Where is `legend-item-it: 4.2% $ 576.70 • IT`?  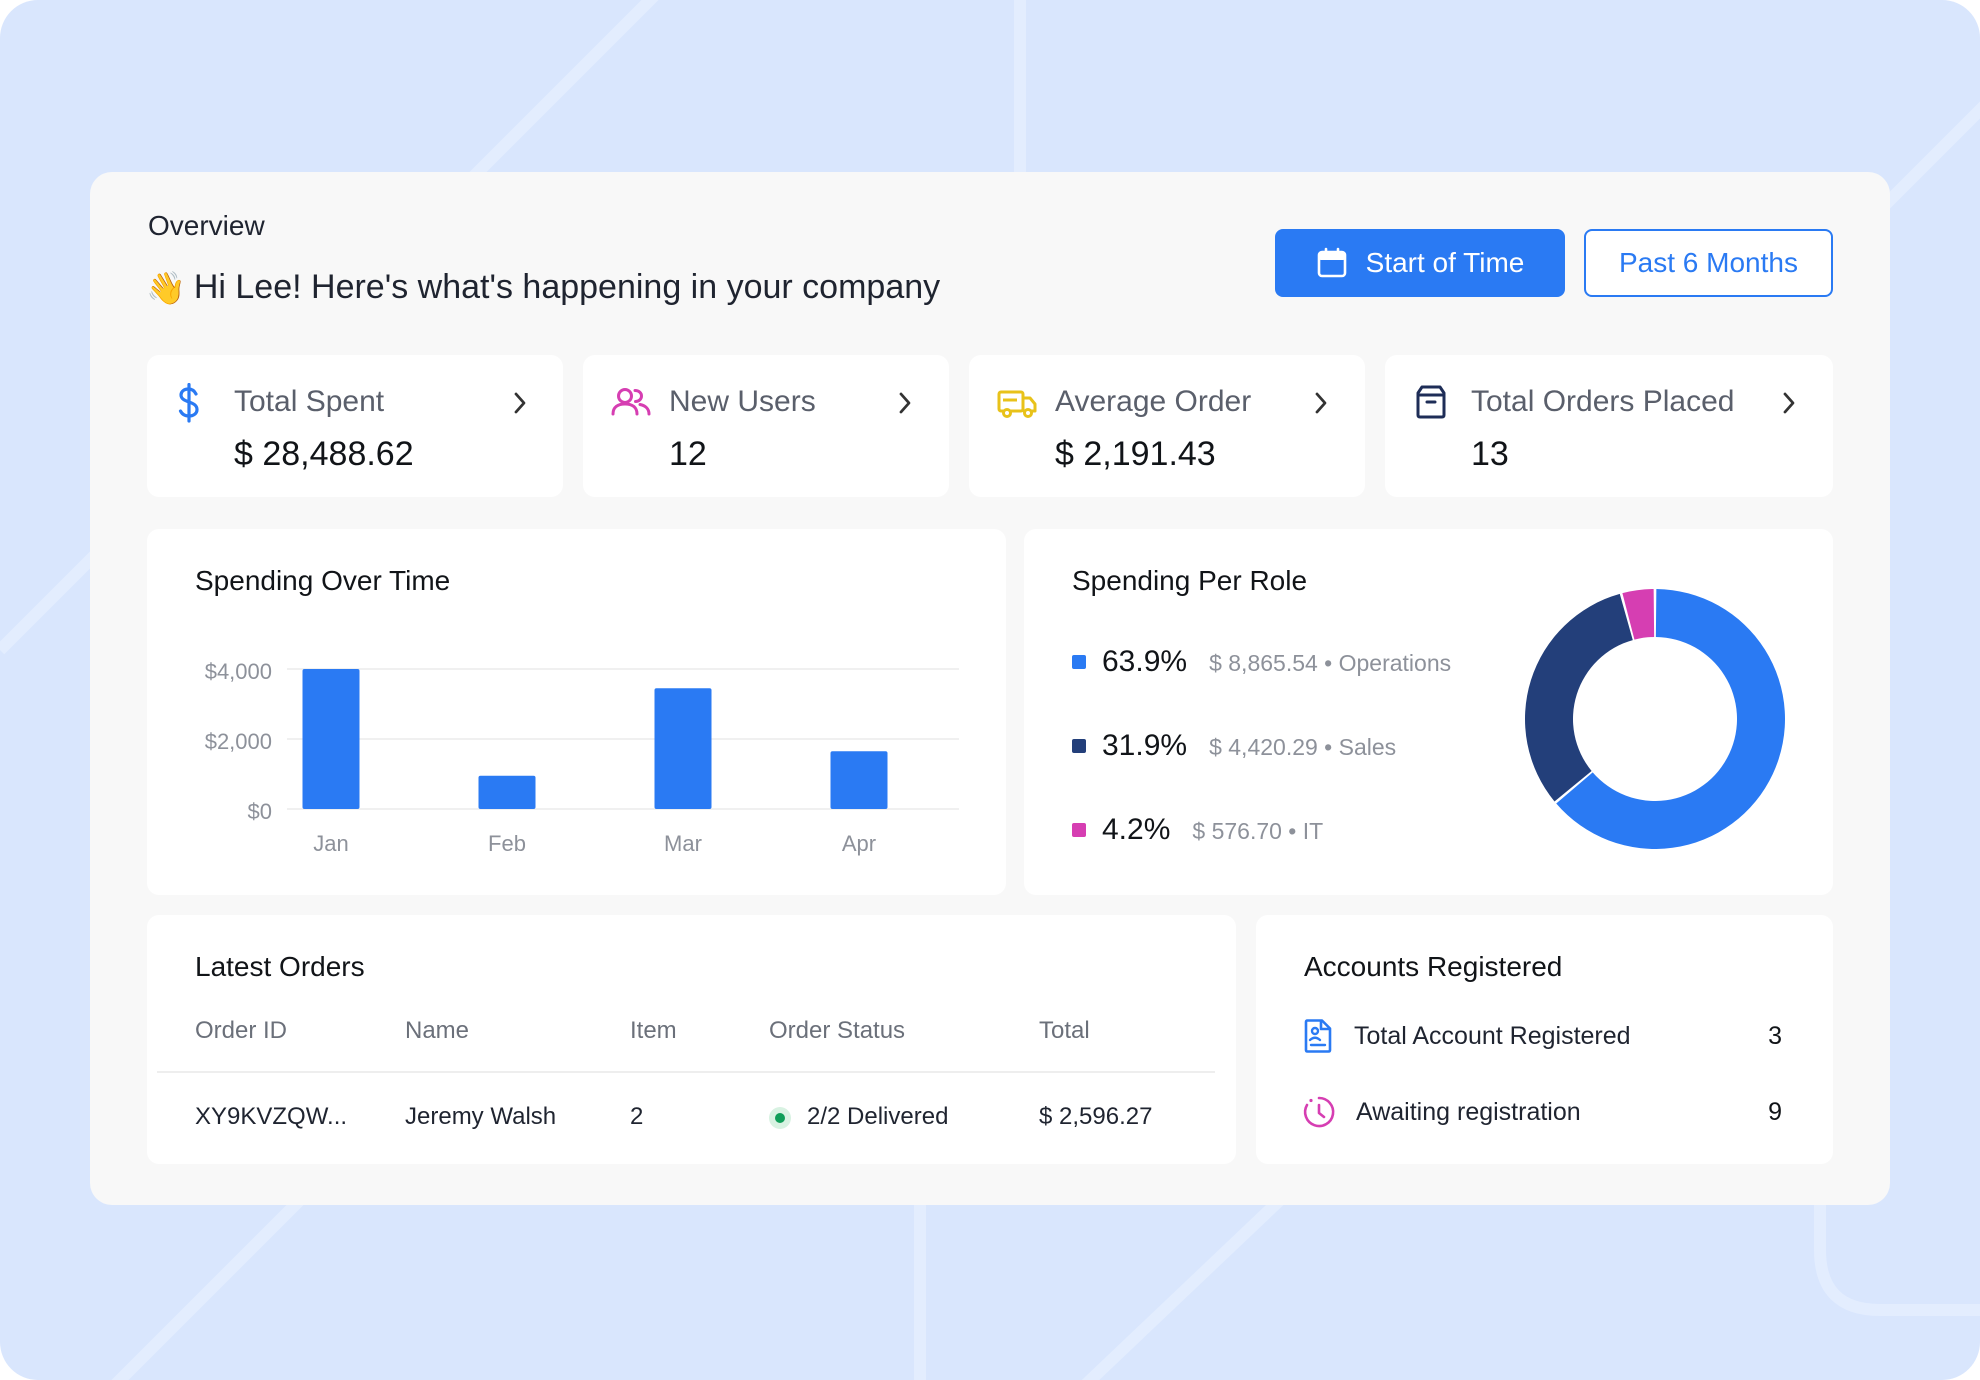
legend-item-it: 4.2% $ 576.70 • IT is located at coordinates (1197, 830).